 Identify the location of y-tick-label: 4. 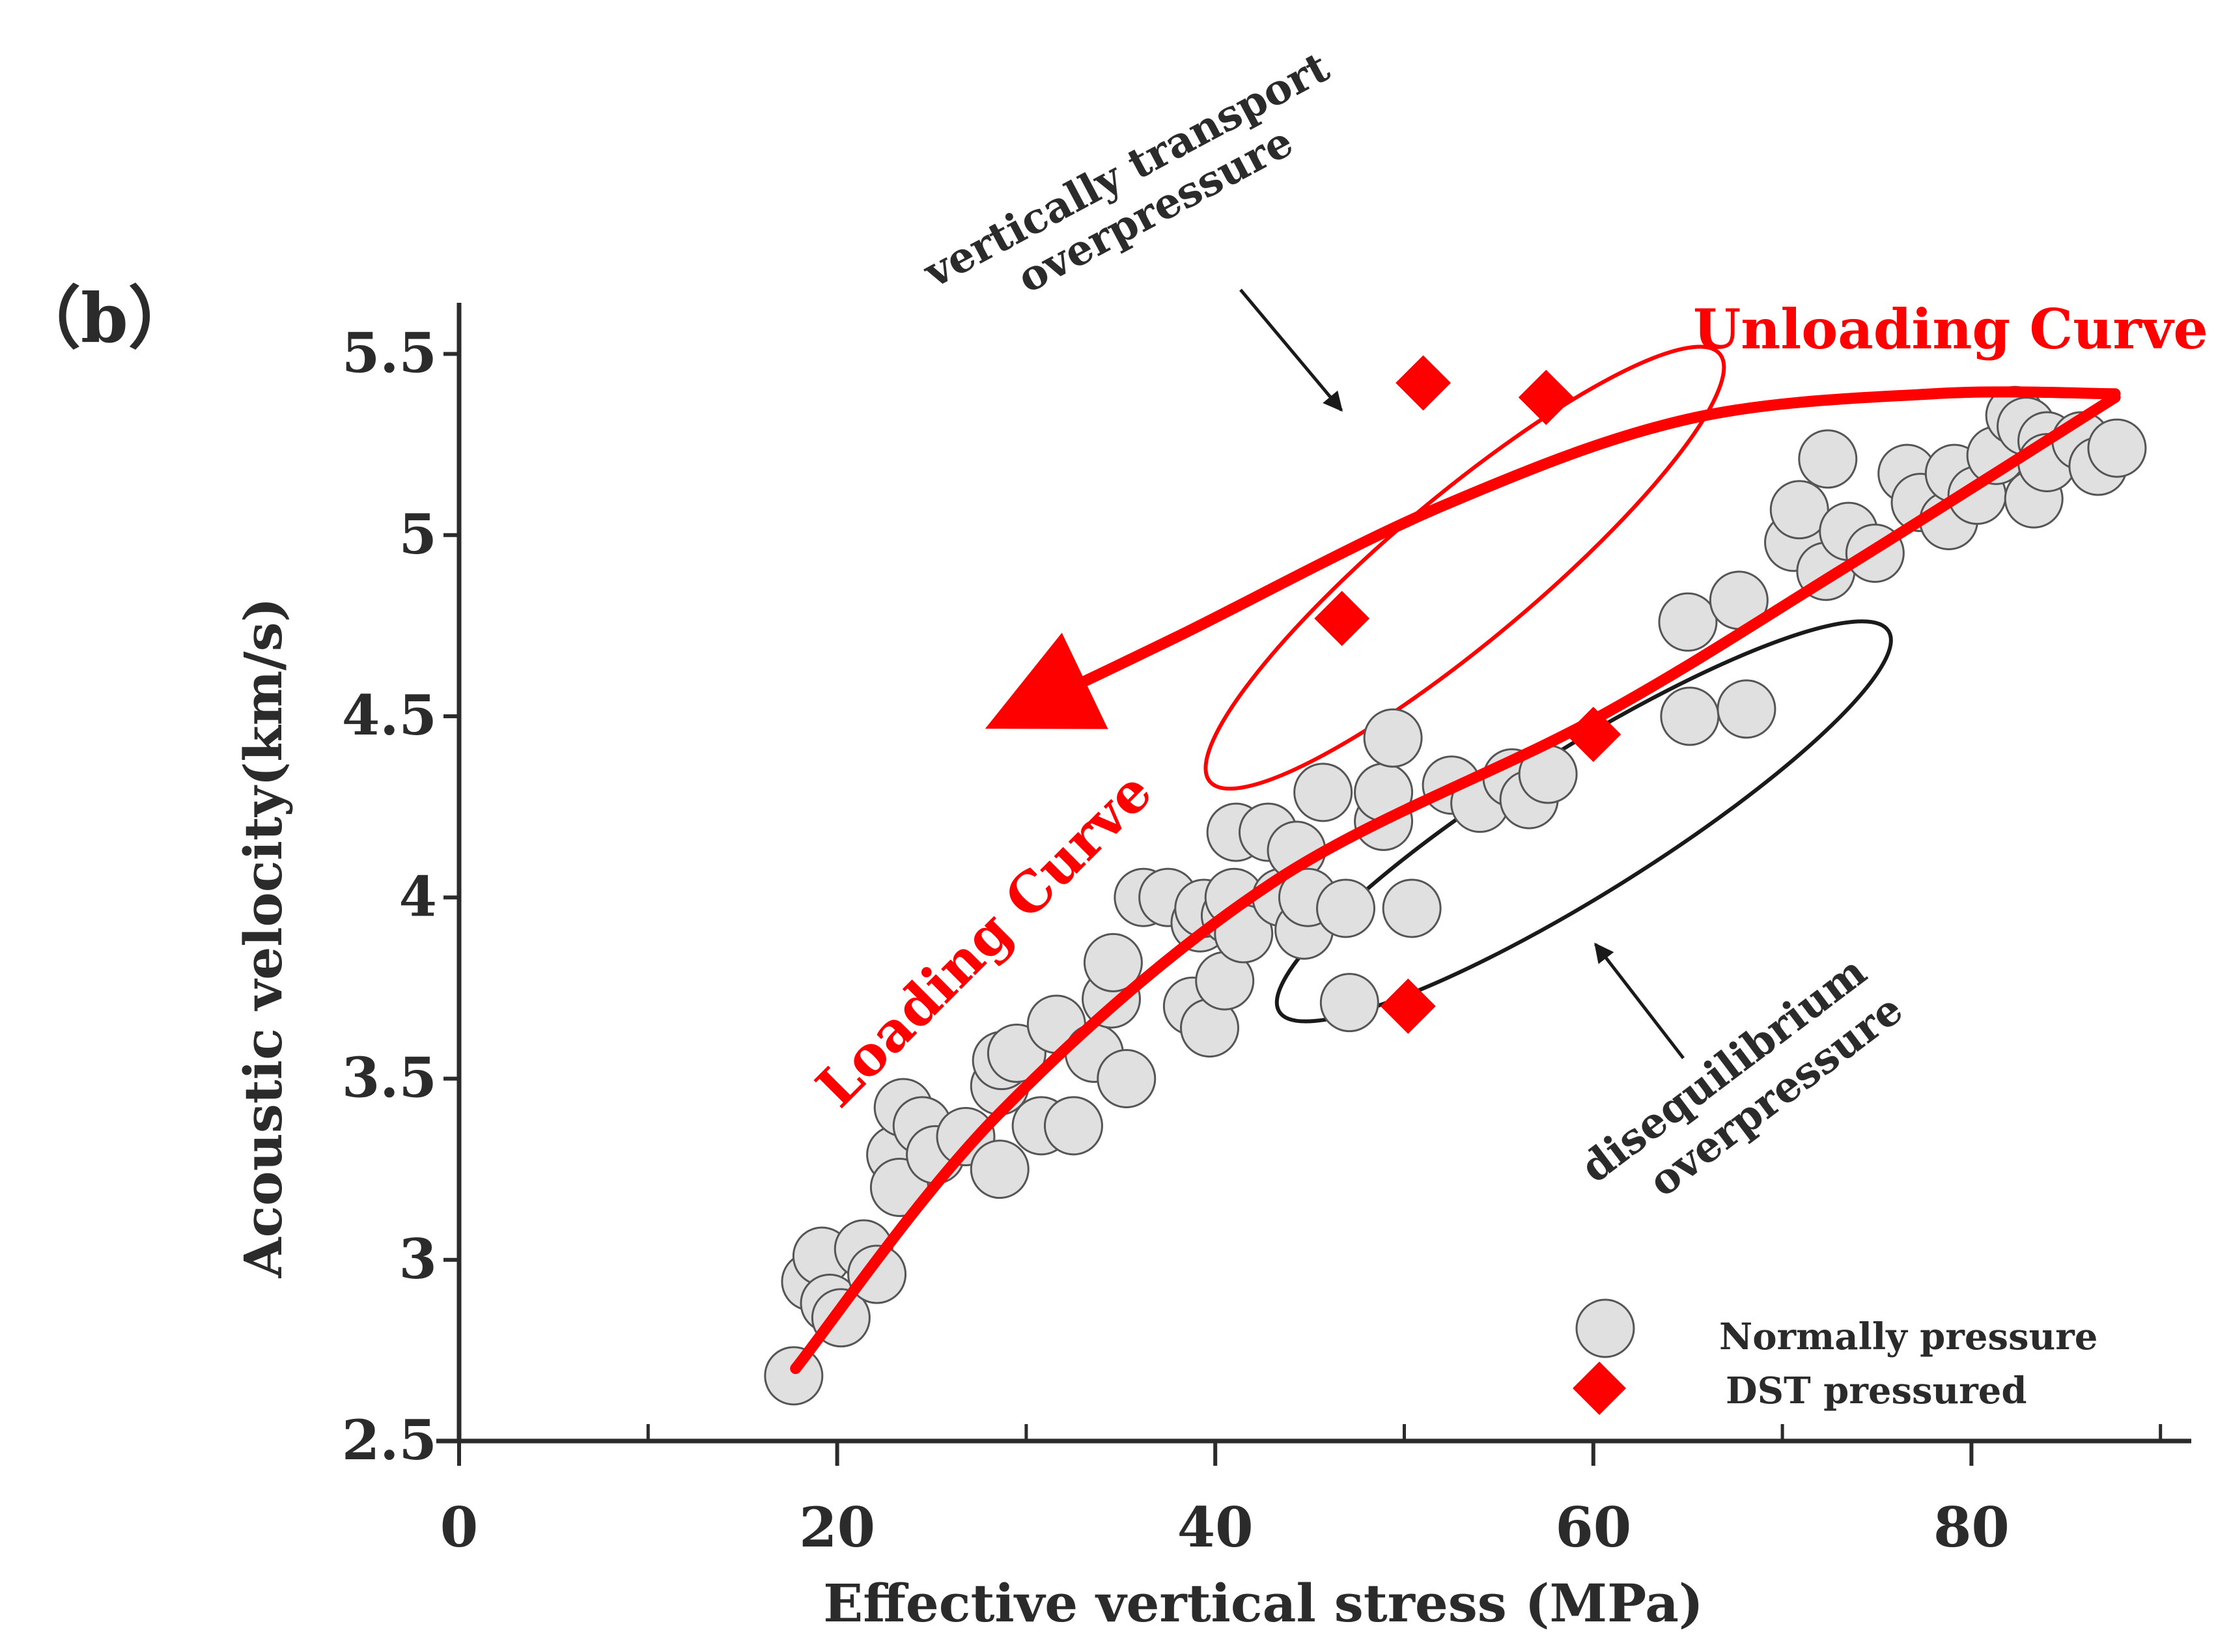
(418, 897).